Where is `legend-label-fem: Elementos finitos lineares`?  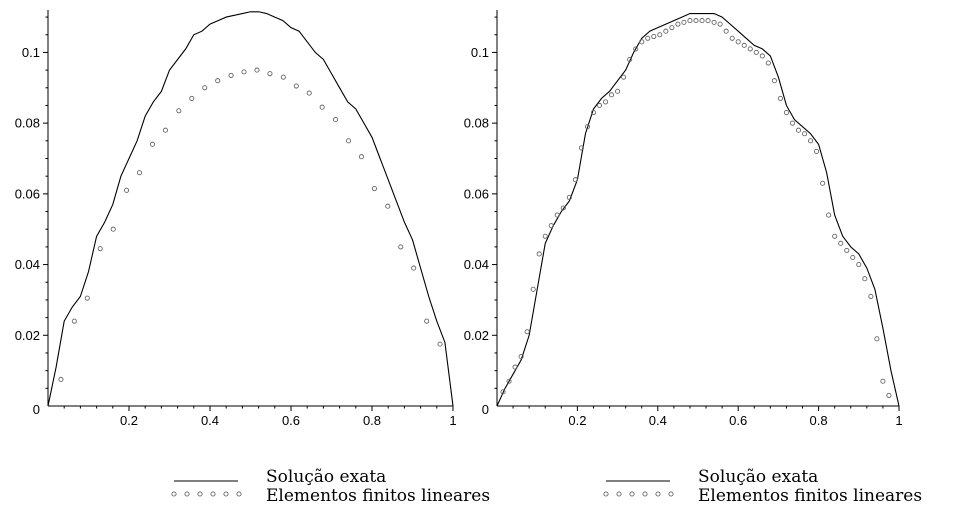
legend-label-fem: Elementos finitos lineares is located at coordinates (378, 496).